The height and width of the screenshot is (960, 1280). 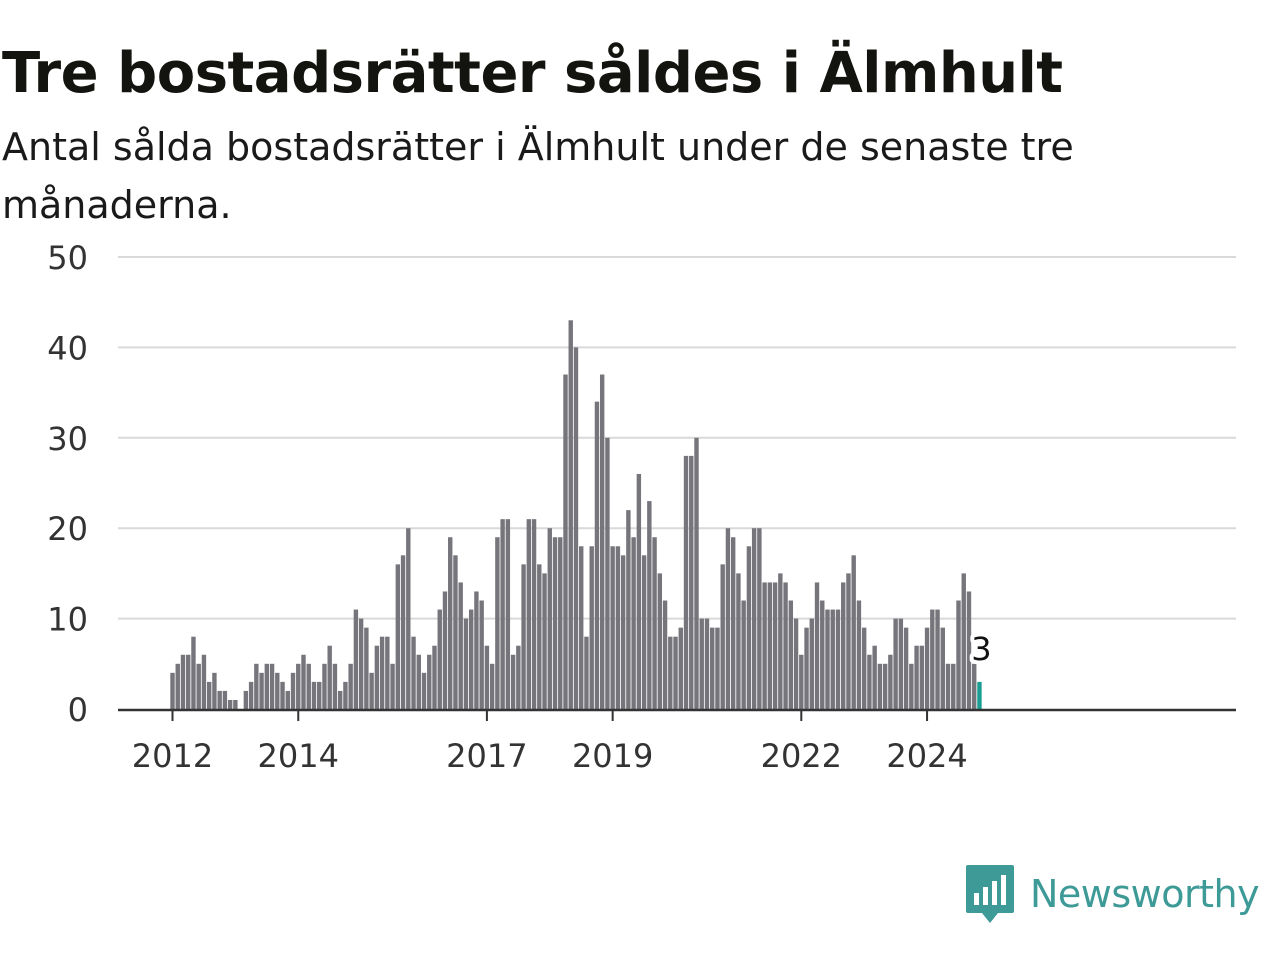 What do you see at coordinates (67, 484) in the screenshot?
I see `y-axis-ticks: 0 10 20 30 40 50` at bounding box center [67, 484].